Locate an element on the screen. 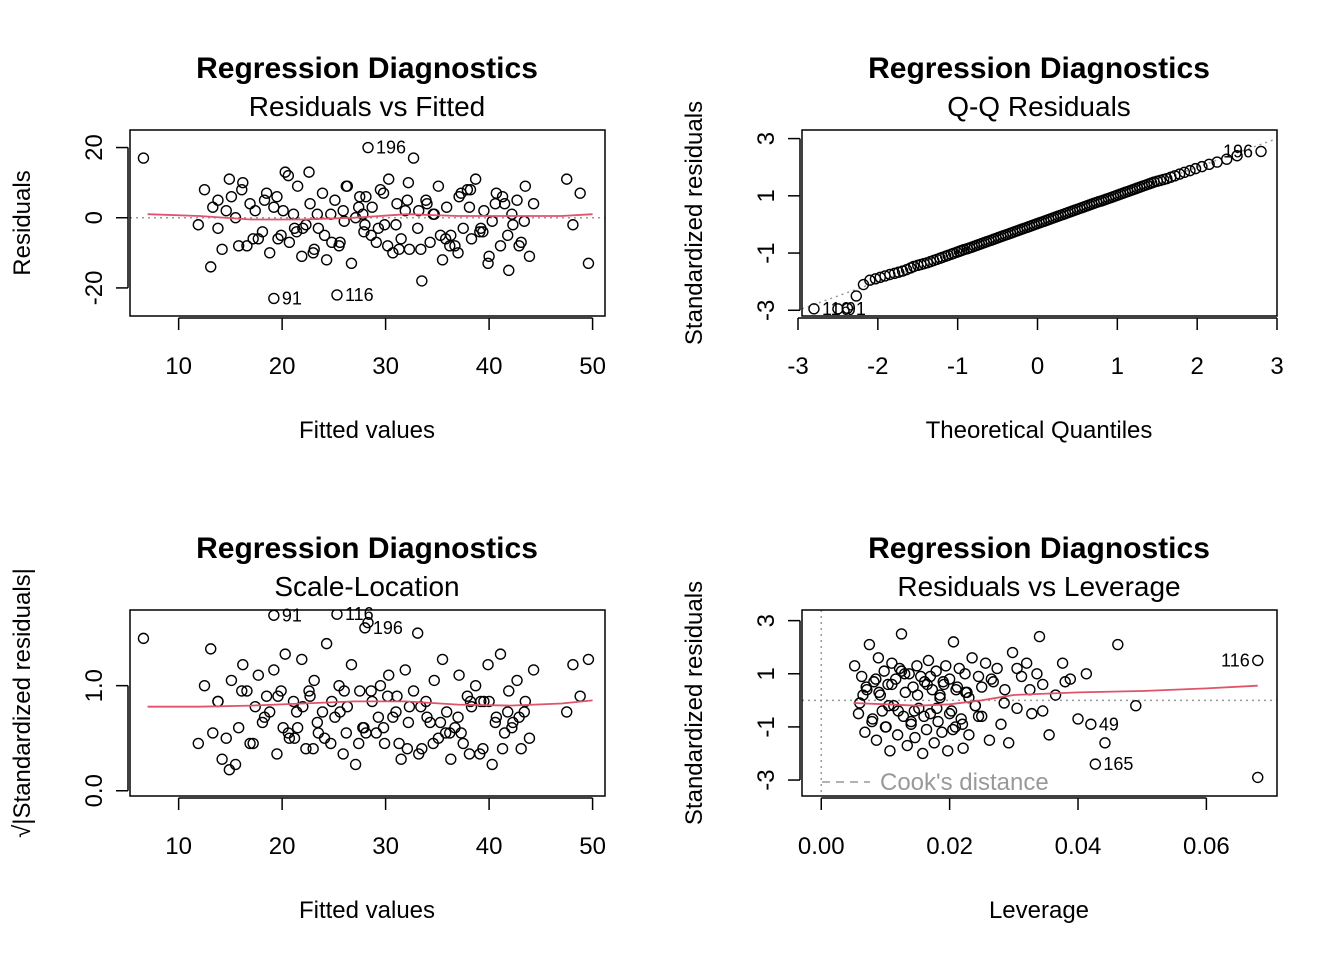 The image size is (1344, 960). panel-title: Scale-Location is located at coordinates (366, 586).